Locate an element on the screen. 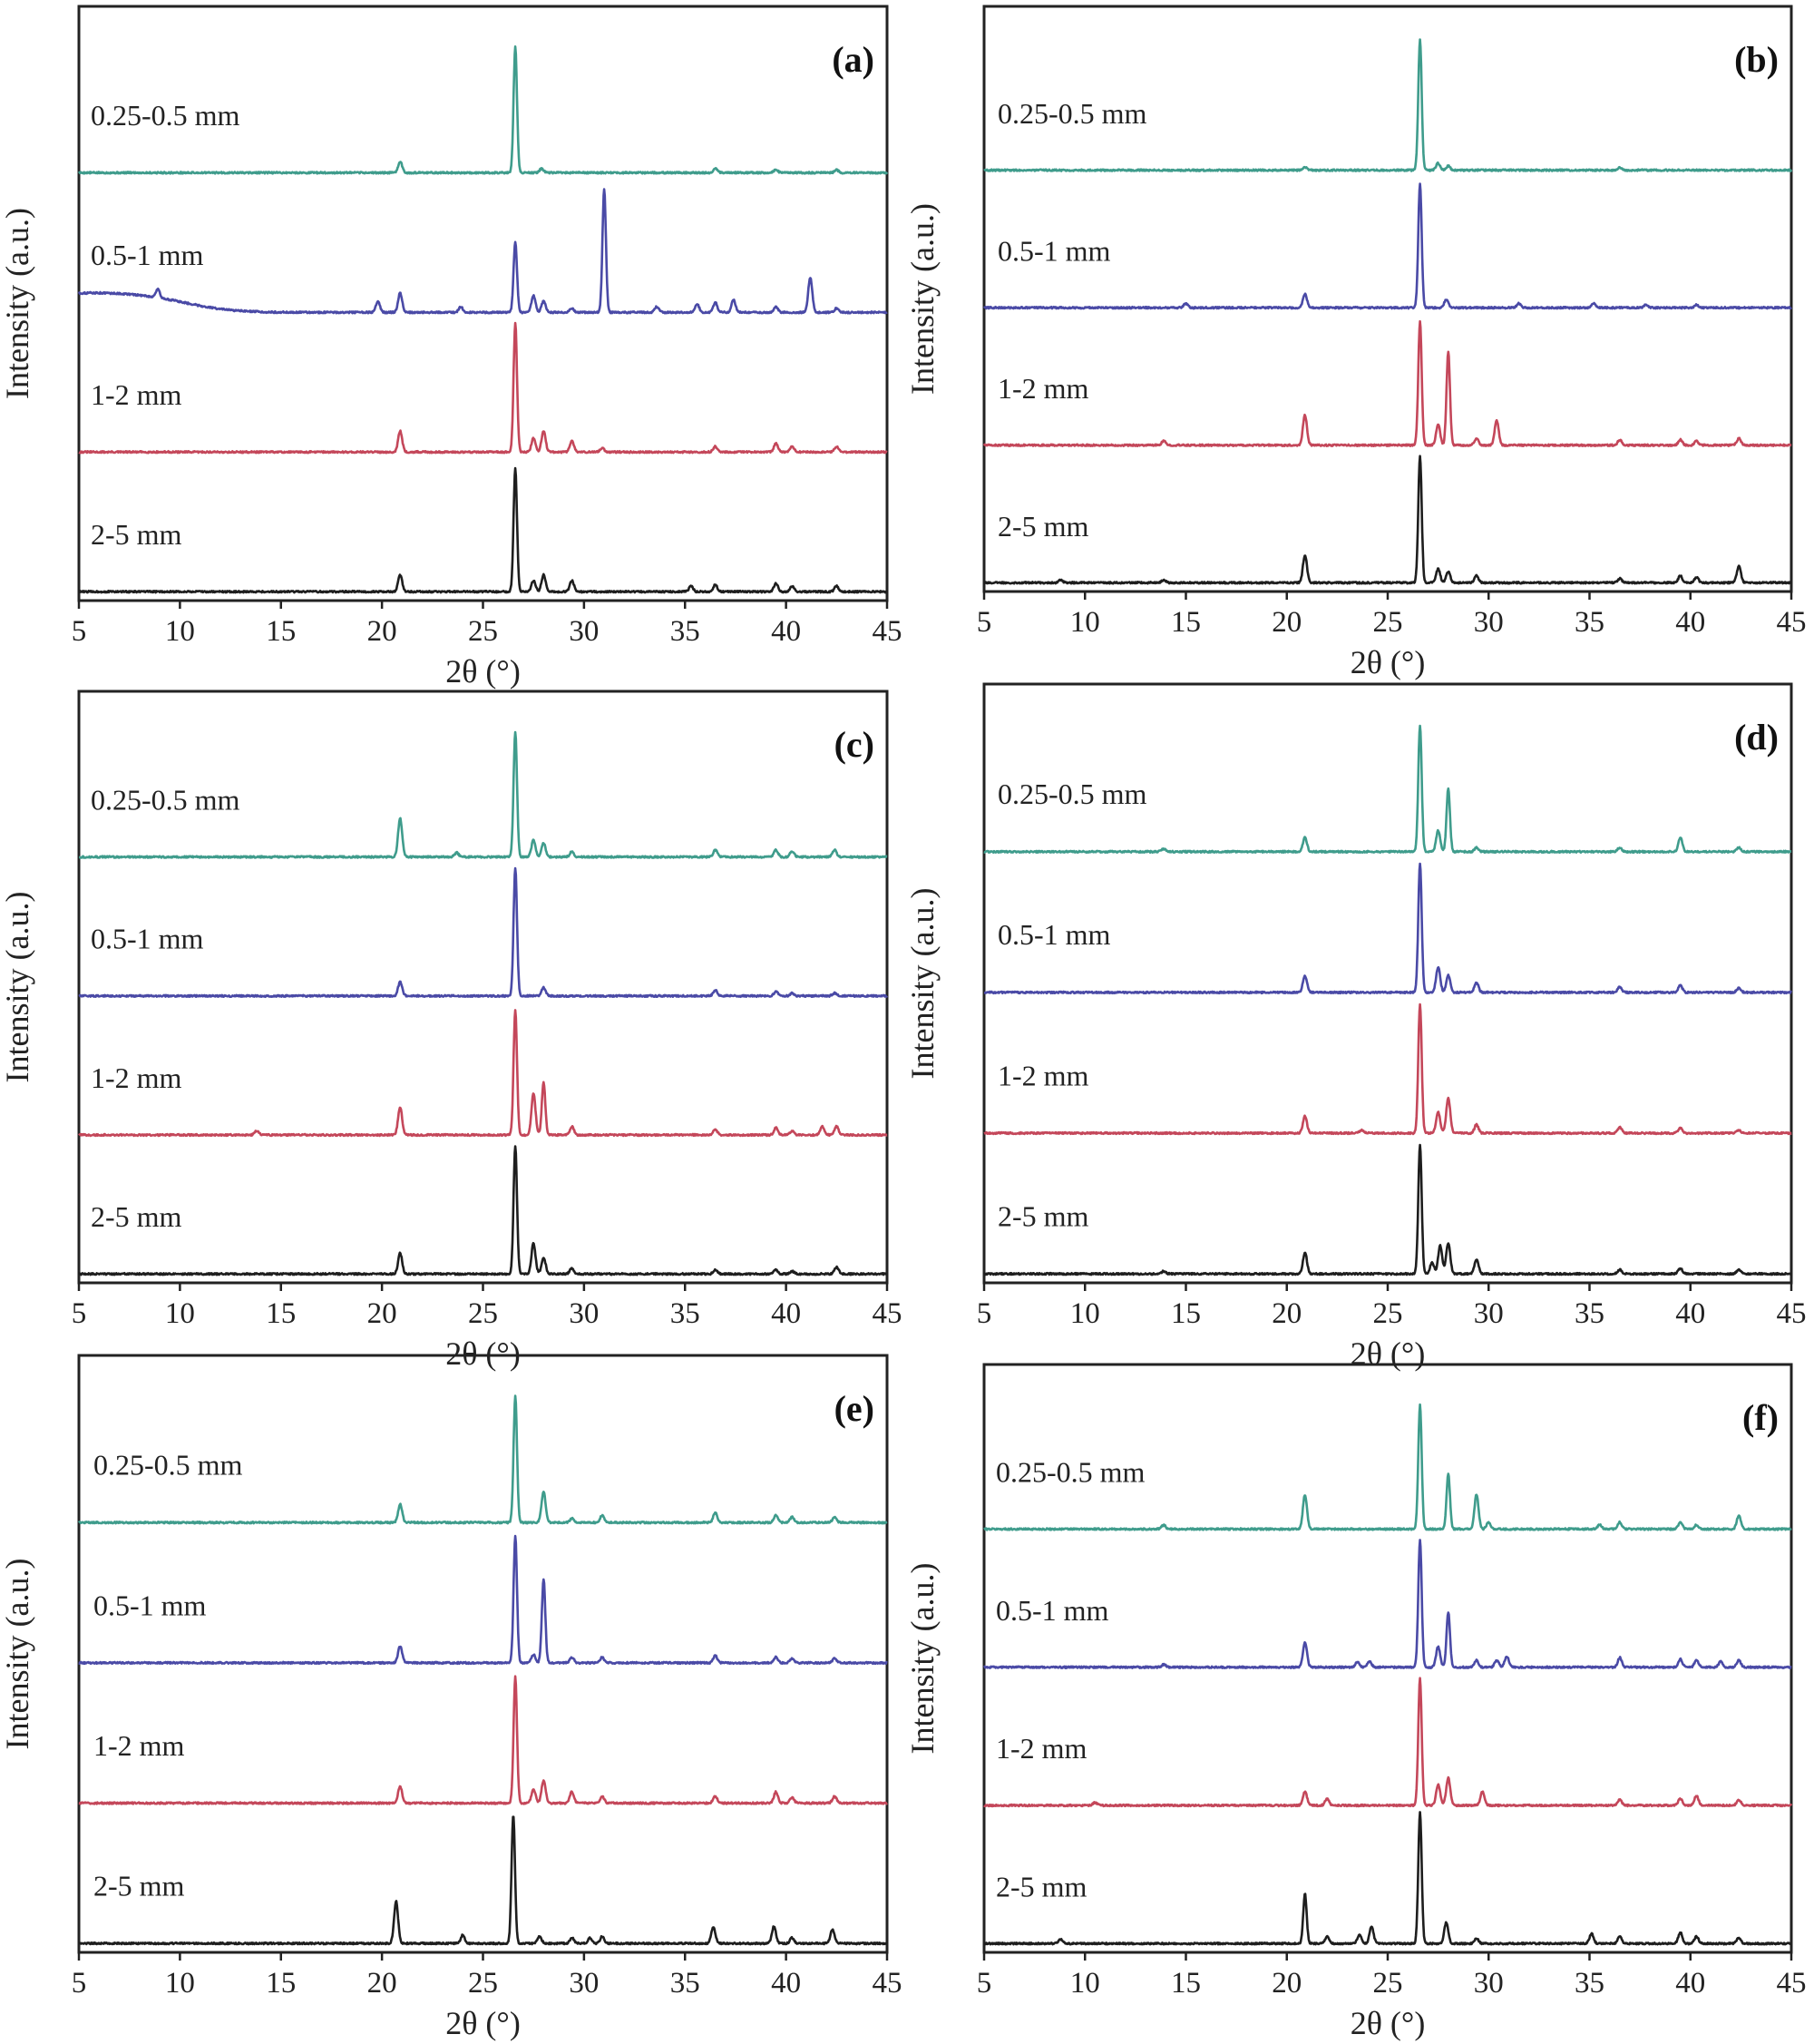  panel-label: (f) is located at coordinates (1761, 1417).